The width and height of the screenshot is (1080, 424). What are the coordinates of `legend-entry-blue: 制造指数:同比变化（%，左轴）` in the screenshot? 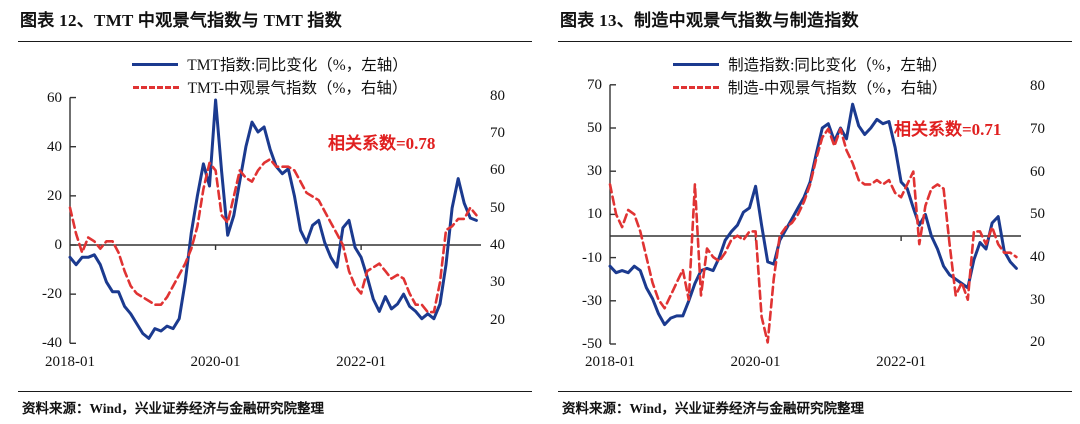 It's located at (810, 64).